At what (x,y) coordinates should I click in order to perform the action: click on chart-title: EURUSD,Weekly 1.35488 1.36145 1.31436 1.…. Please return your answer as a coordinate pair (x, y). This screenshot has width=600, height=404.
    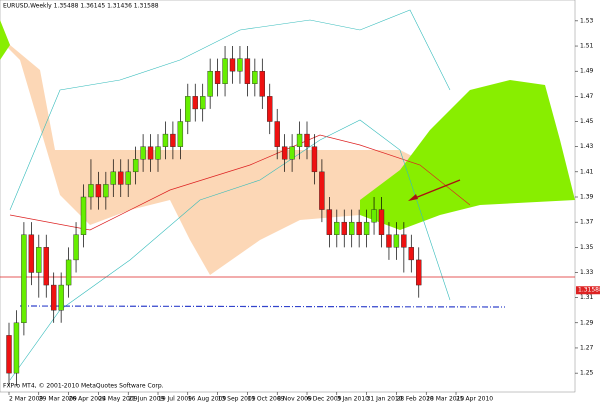
    Looking at the image, I should click on (81, 6).